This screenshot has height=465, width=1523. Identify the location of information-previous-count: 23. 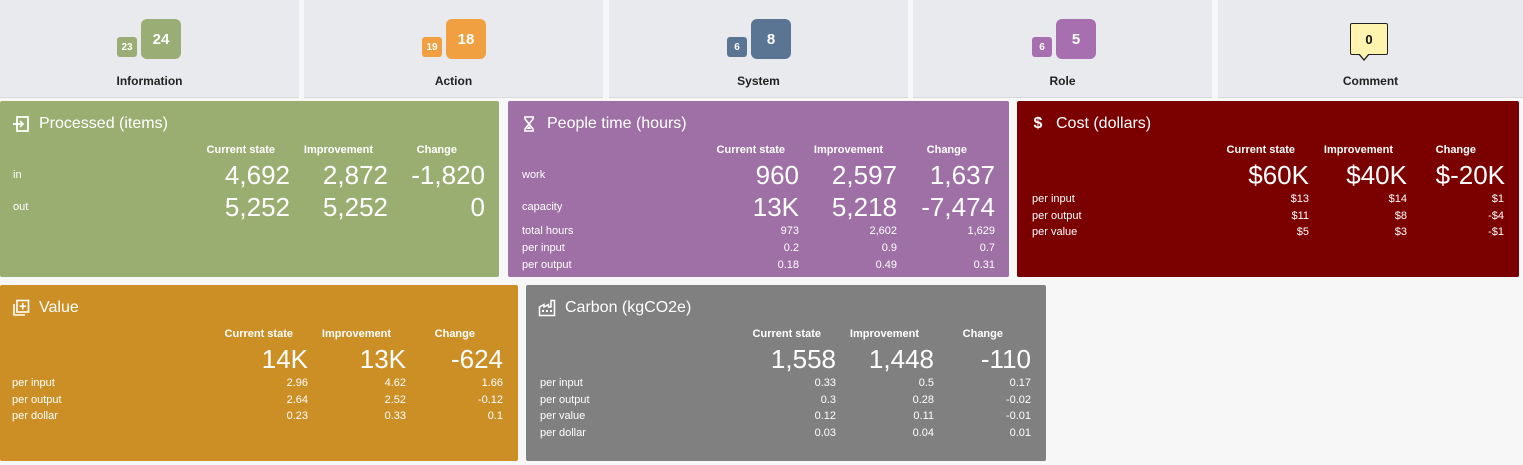
(127, 47).